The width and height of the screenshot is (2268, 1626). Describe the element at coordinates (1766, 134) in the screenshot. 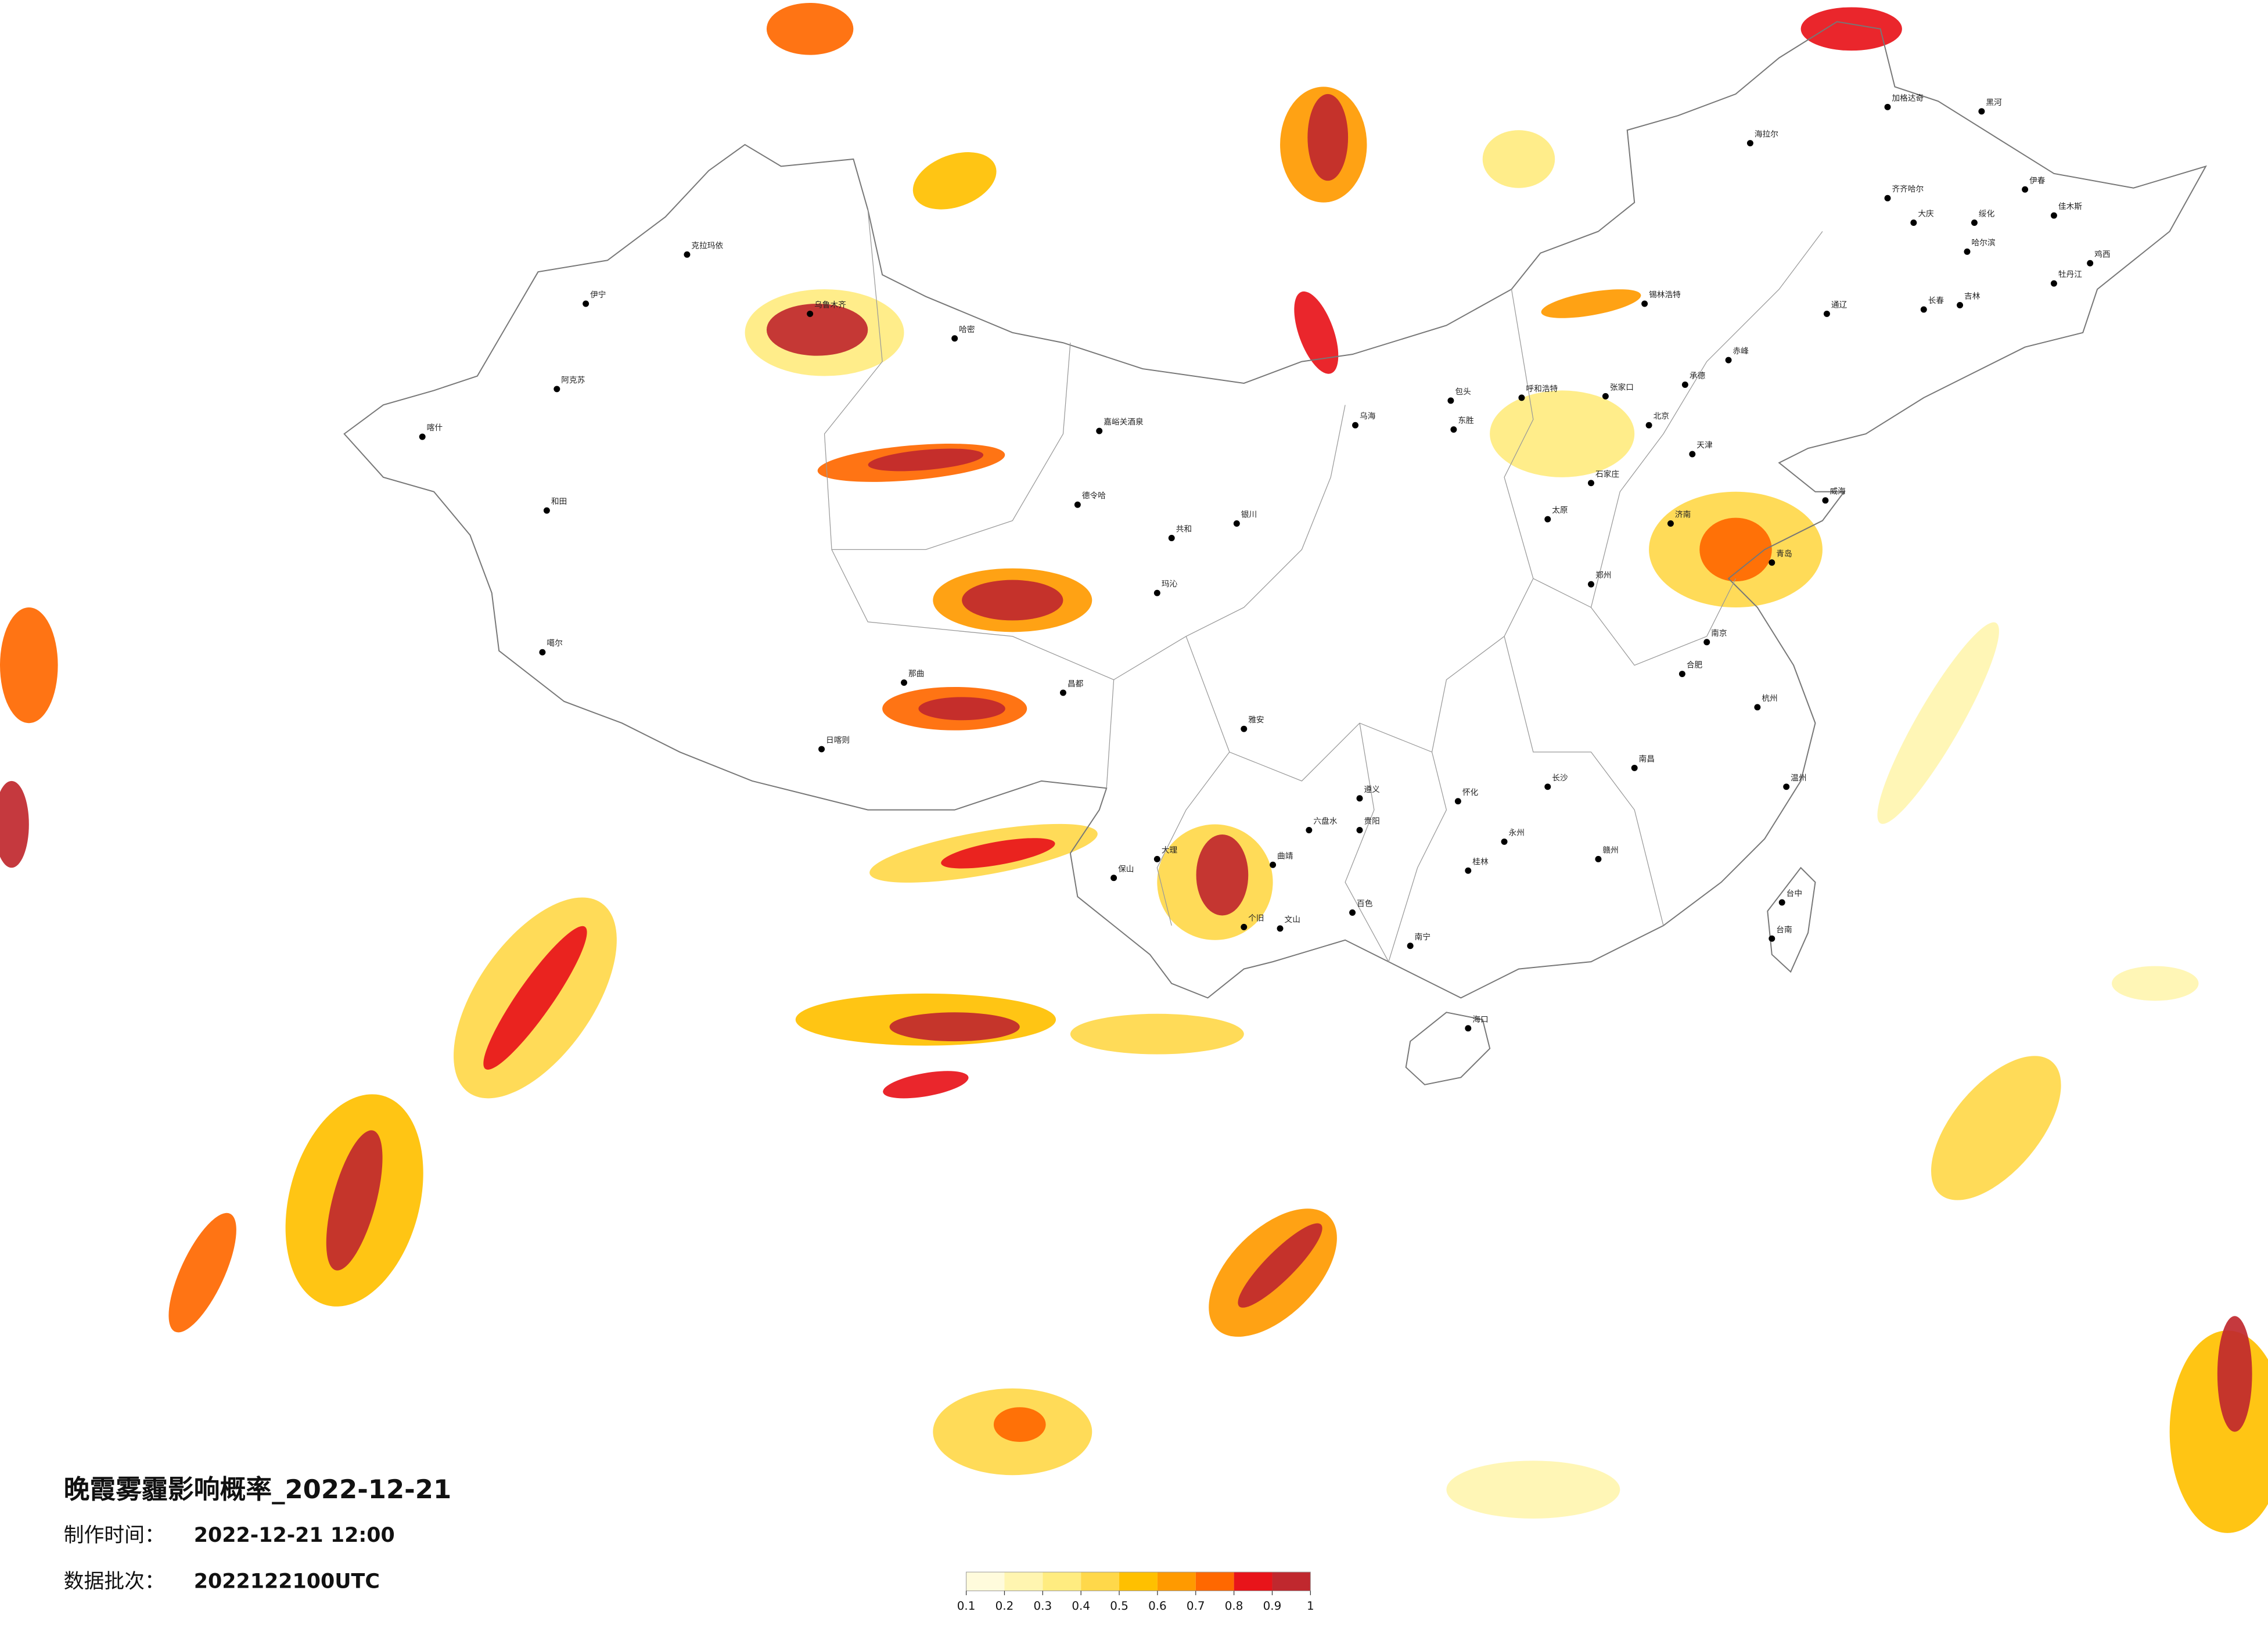

I see `city-label: 海拉尔` at that location.